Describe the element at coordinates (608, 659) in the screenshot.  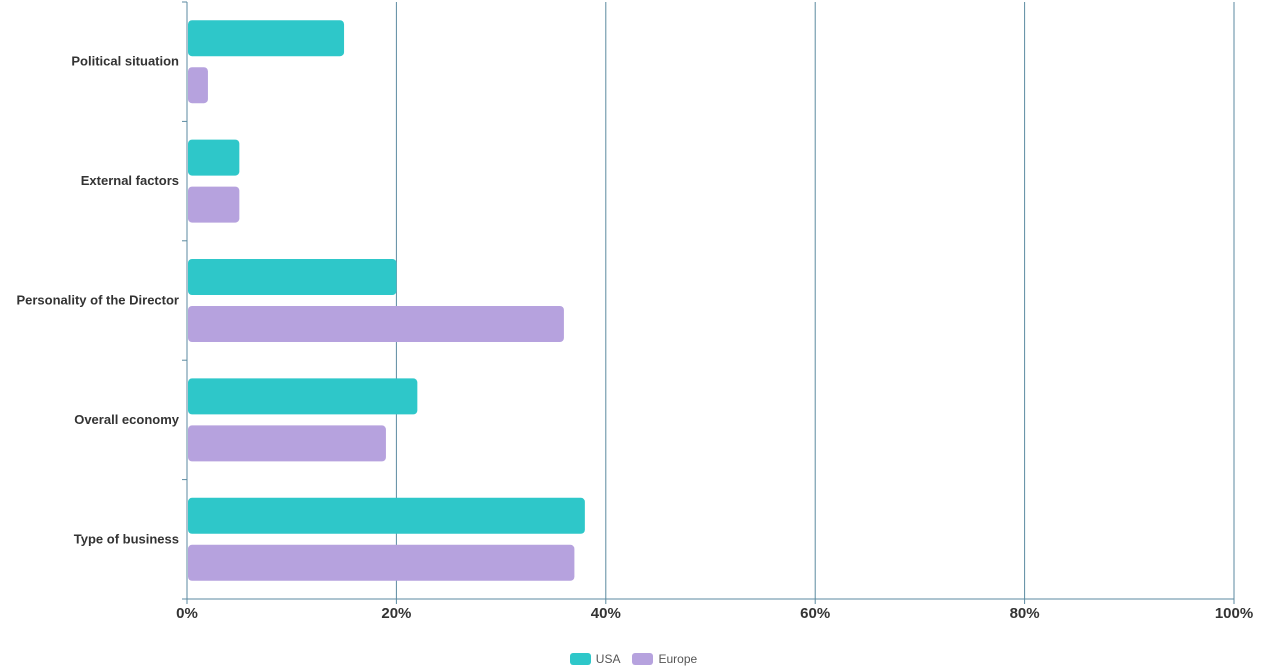
I see `legend-label-usa: USA` at that location.